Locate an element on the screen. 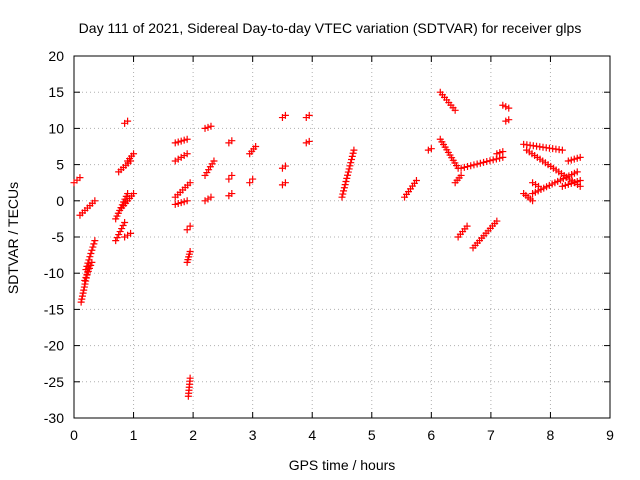 The height and width of the screenshot is (480, 640). y-tick-label: -5 is located at coordinates (58, 237).